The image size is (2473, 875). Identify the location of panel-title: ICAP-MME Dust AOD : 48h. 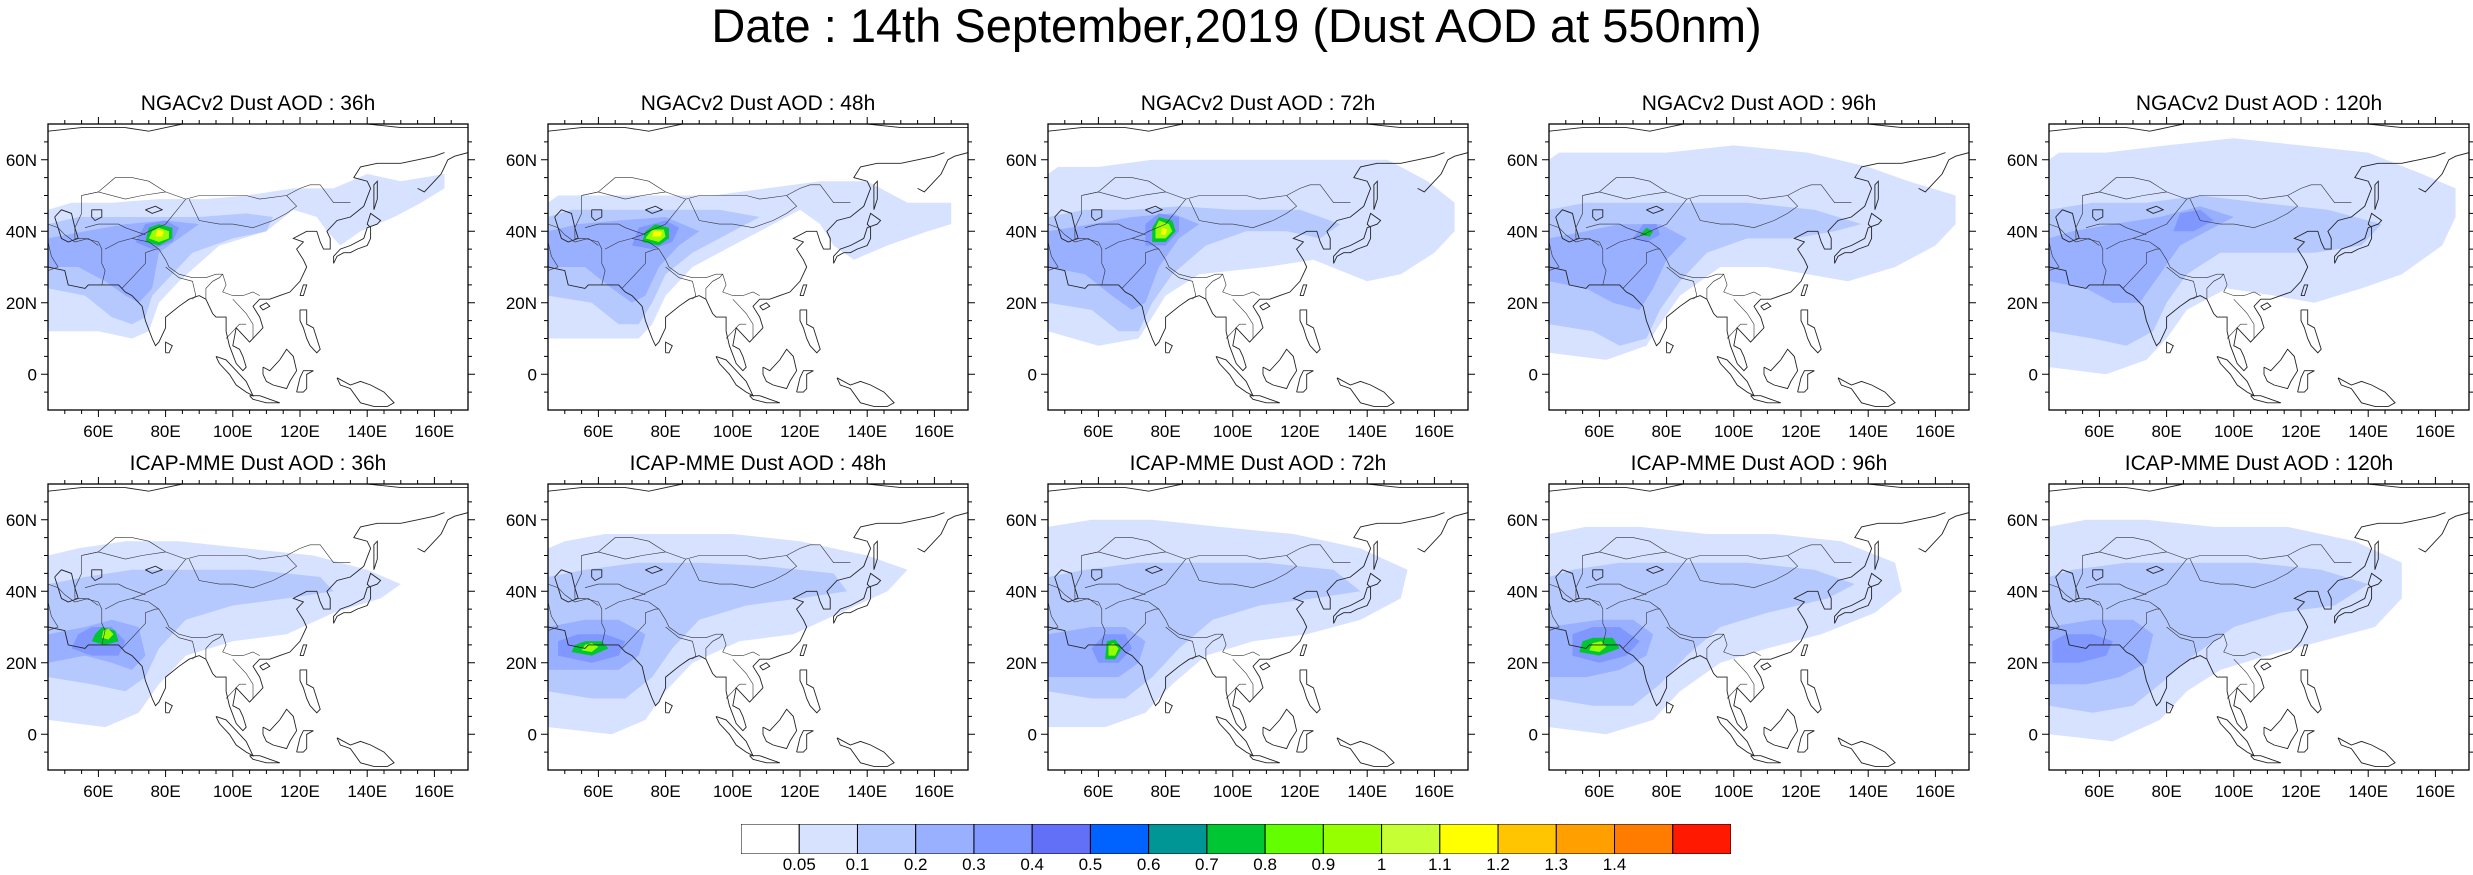
(758, 463).